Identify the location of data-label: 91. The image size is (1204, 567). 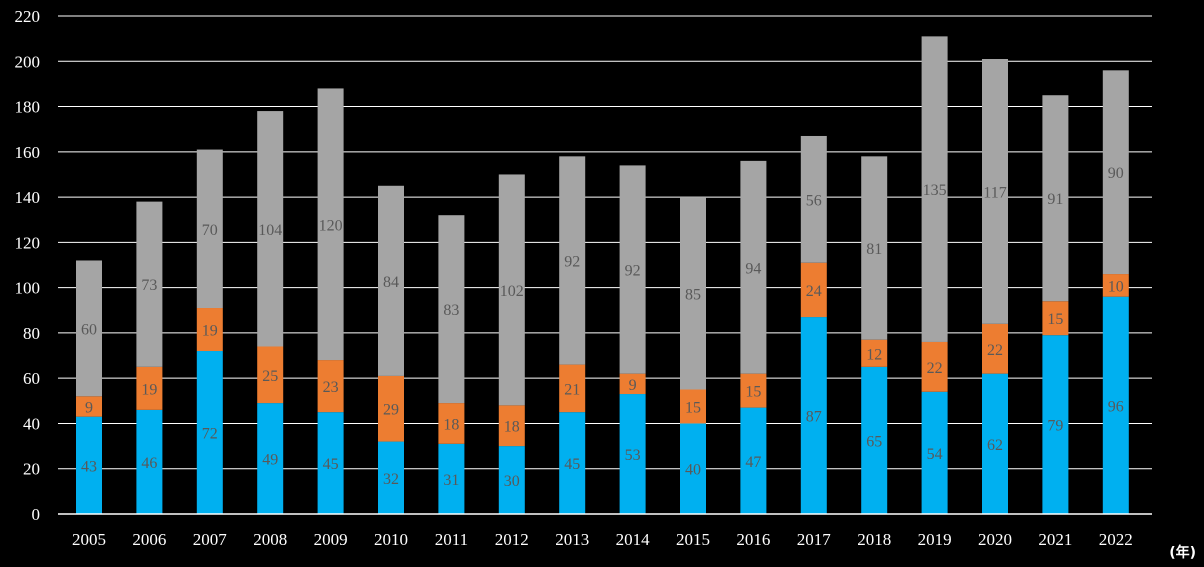
(1055, 199).